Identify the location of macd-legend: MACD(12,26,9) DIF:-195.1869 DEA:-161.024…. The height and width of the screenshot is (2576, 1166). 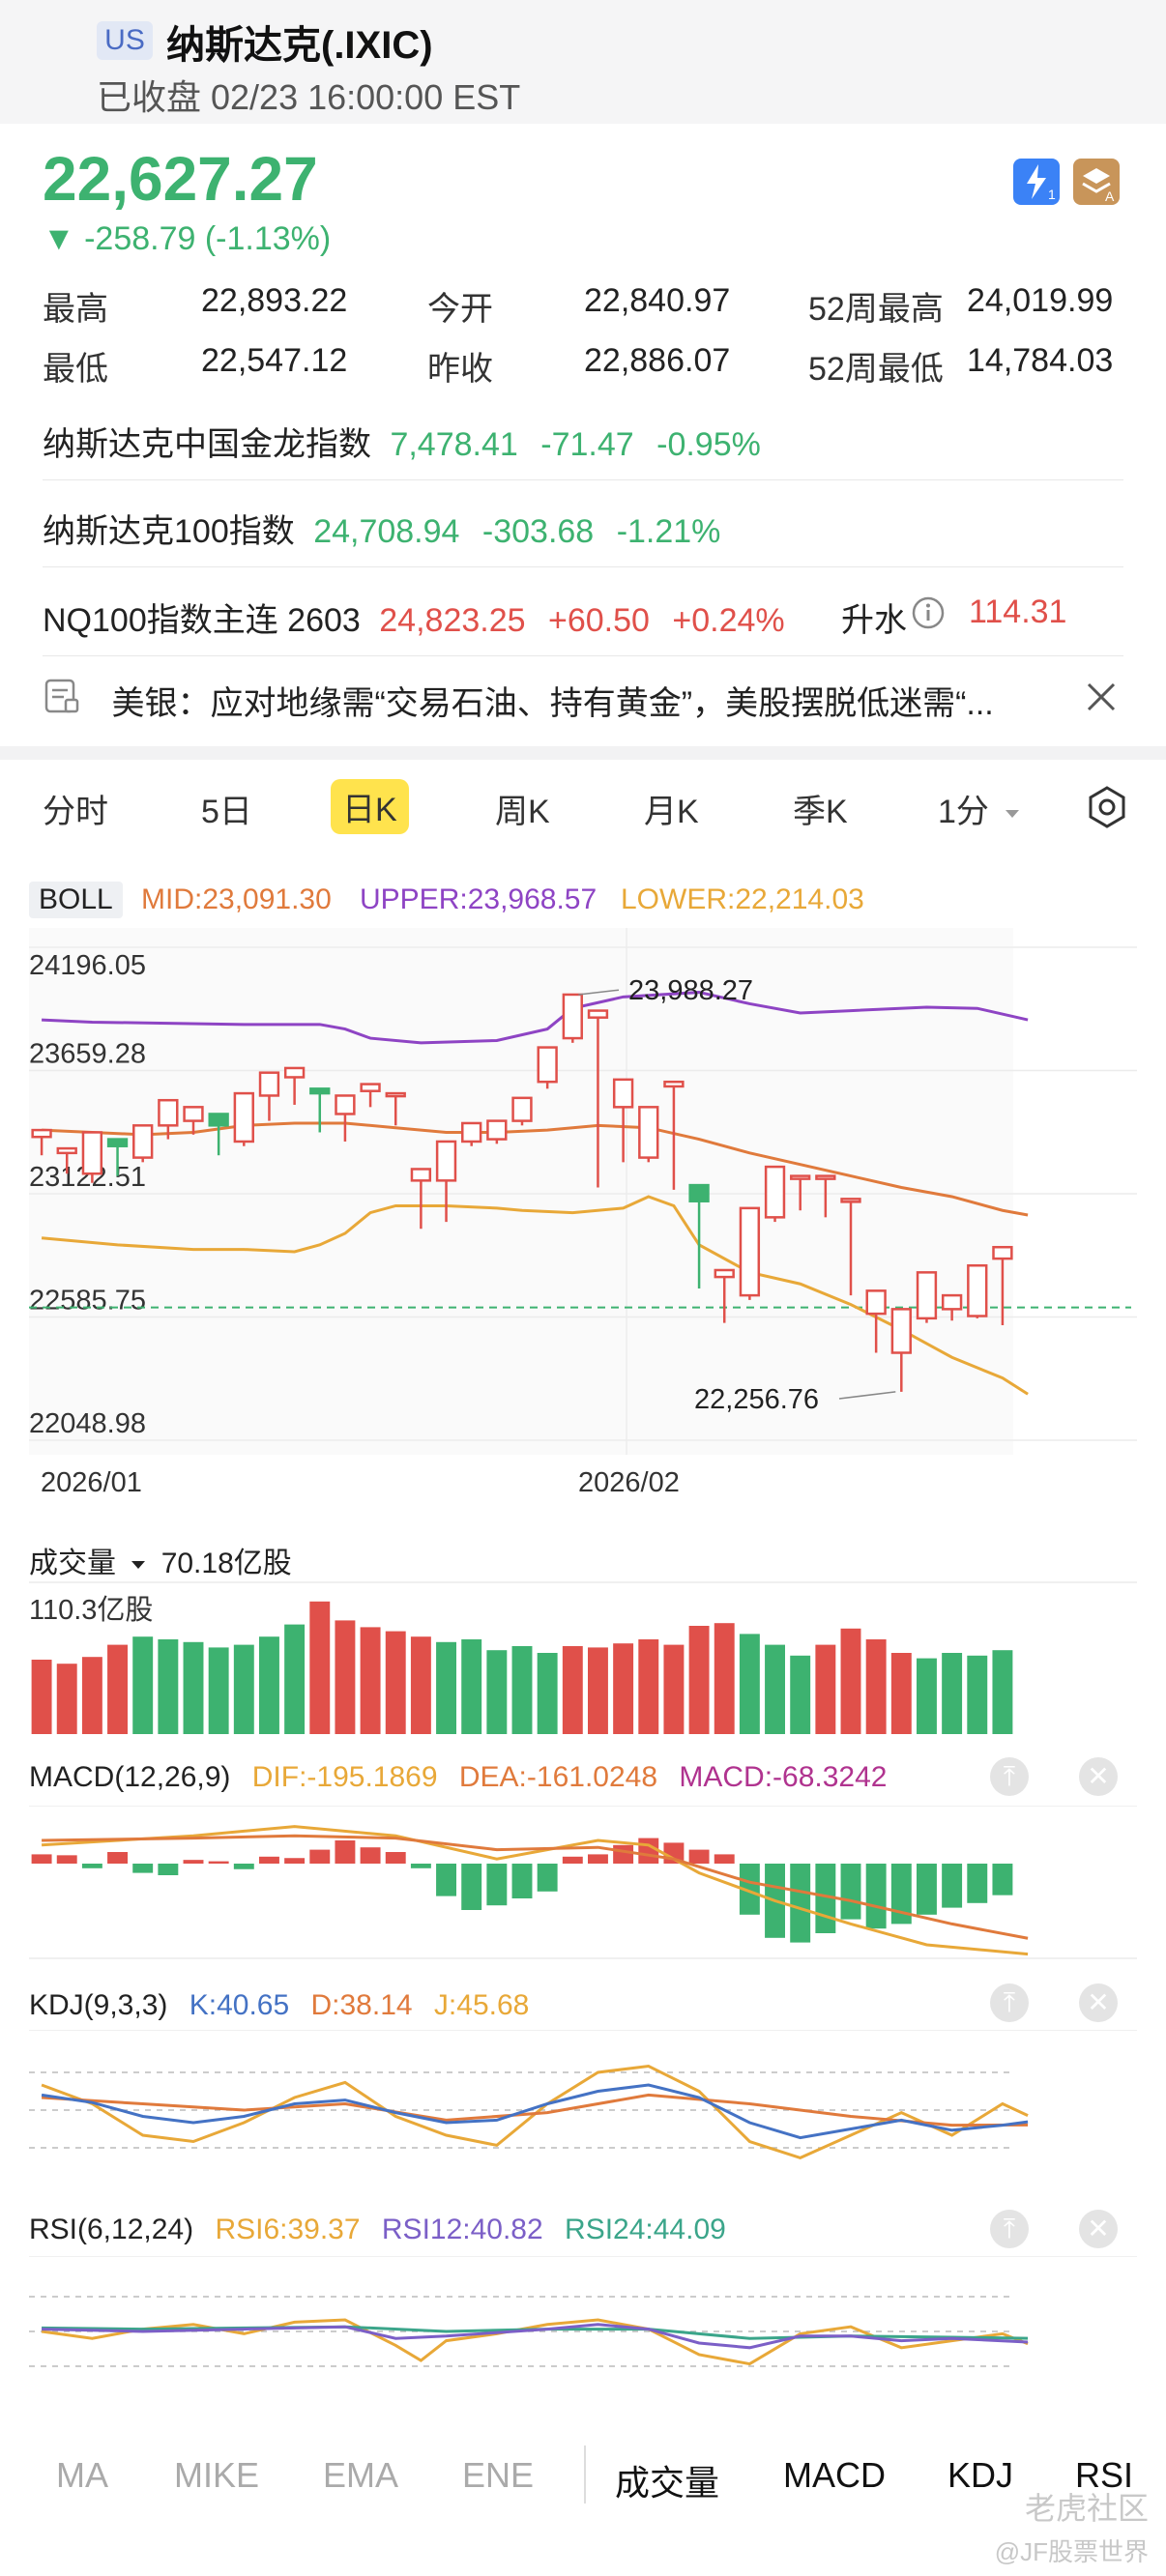
(458, 1777).